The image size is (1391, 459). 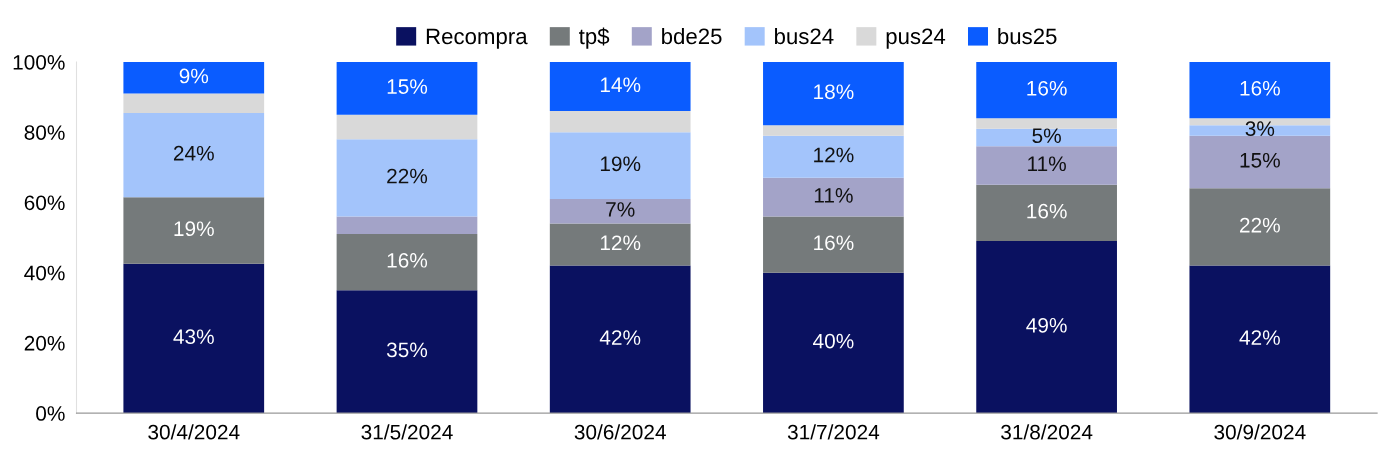 I want to click on data-label: 35%, so click(x=407, y=350).